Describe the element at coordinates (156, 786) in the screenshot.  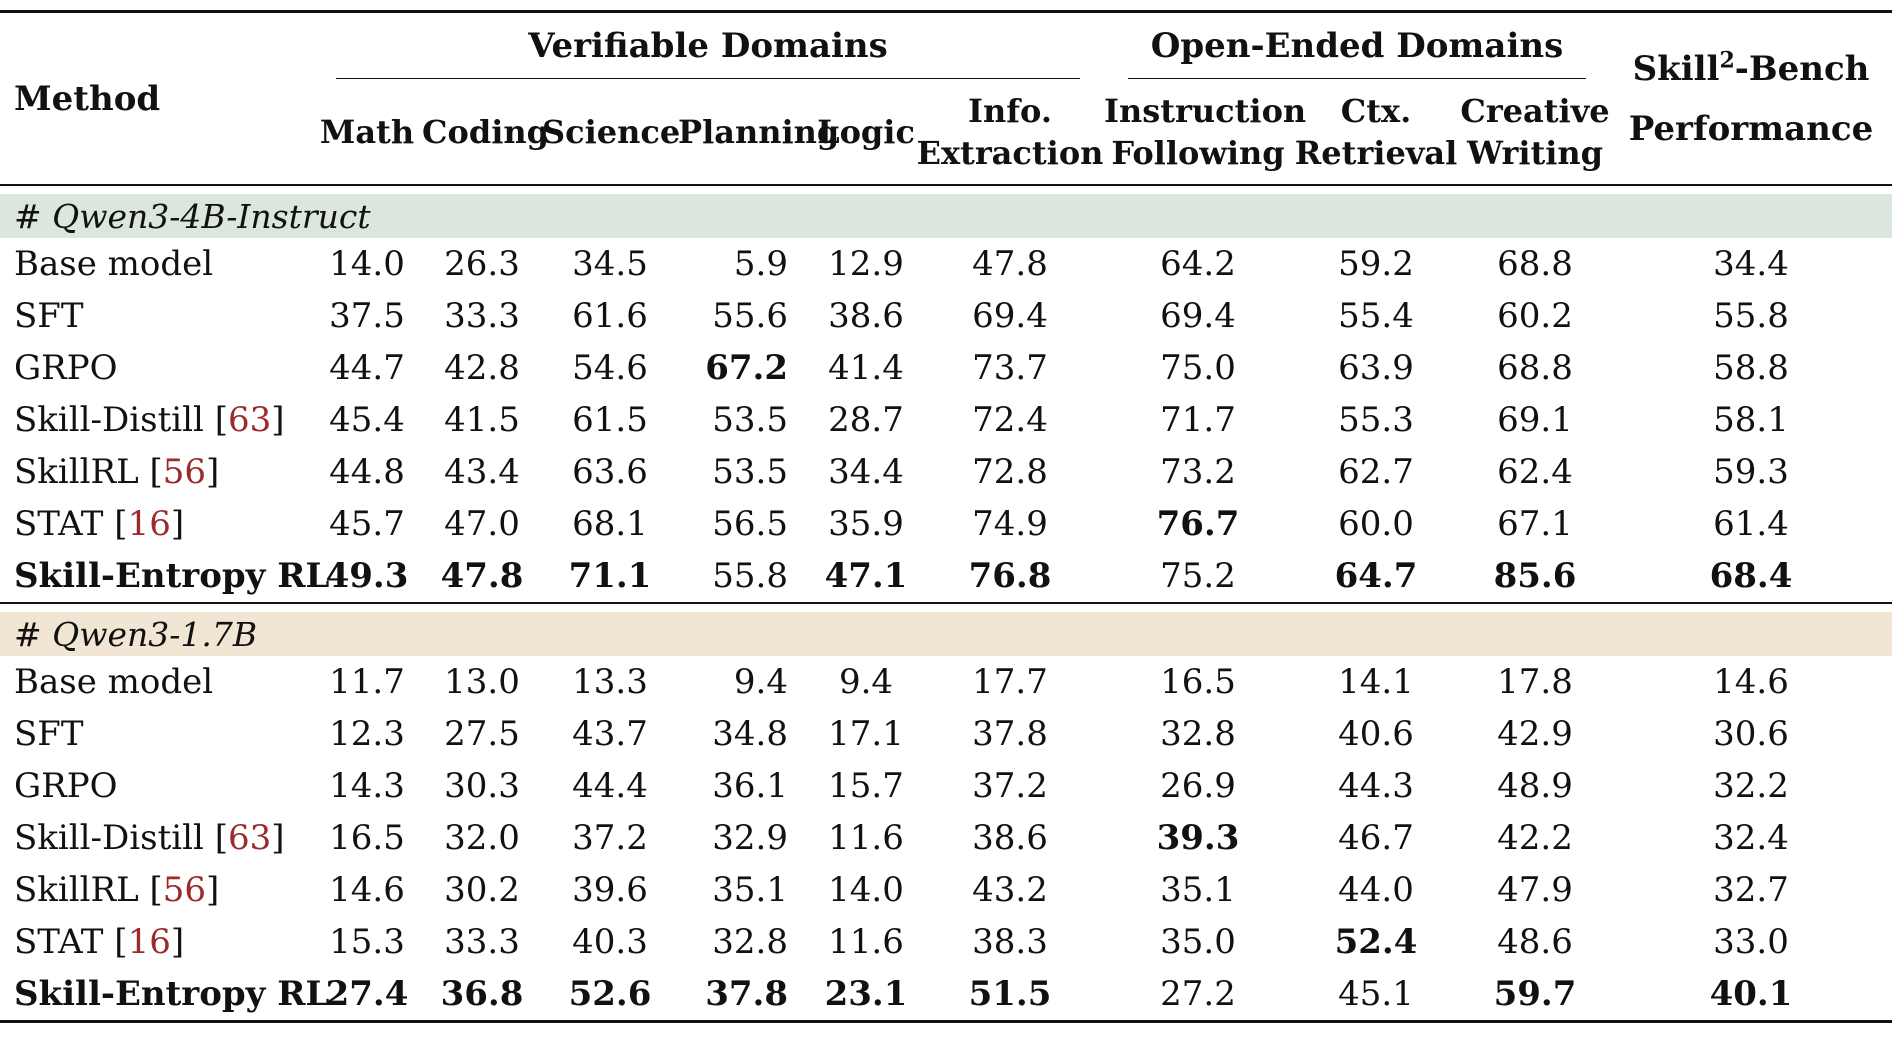
I see `method-name-cell: GRPO` at that location.